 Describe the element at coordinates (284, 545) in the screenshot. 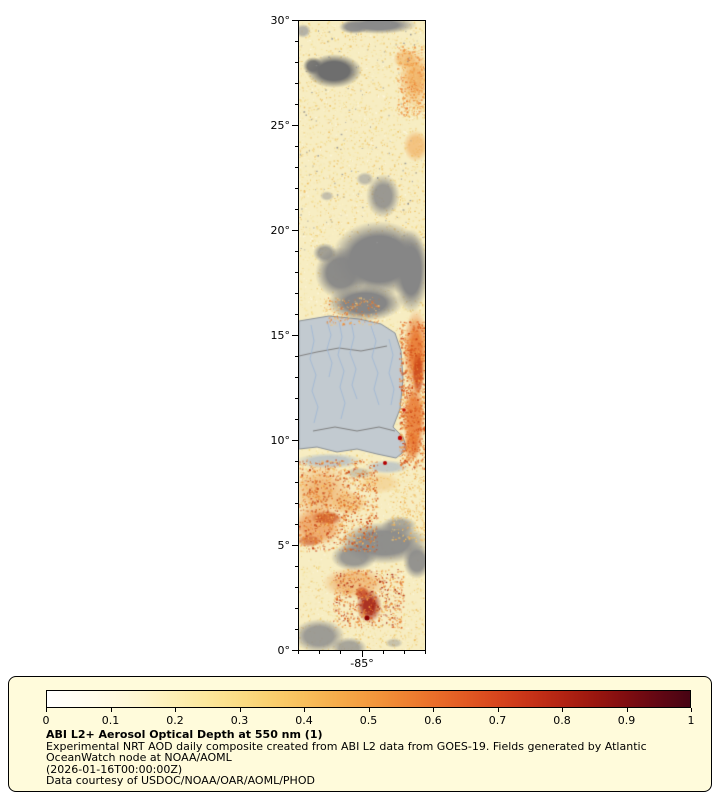

I see `y-tick-label: 5°` at that location.